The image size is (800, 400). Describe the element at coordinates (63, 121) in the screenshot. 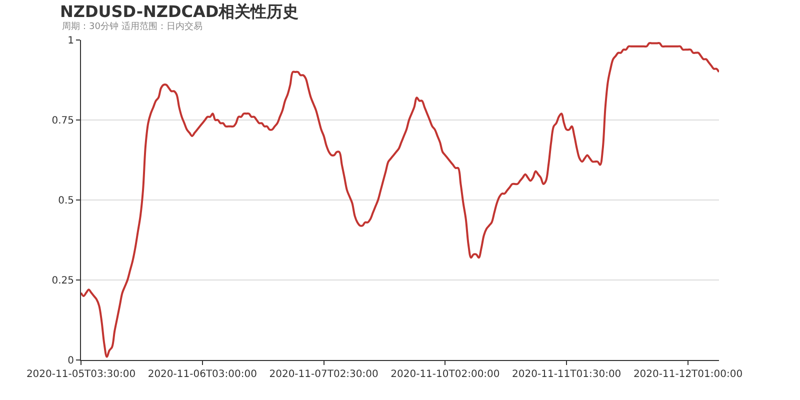

I see `y-tick-label: 0.75` at that location.